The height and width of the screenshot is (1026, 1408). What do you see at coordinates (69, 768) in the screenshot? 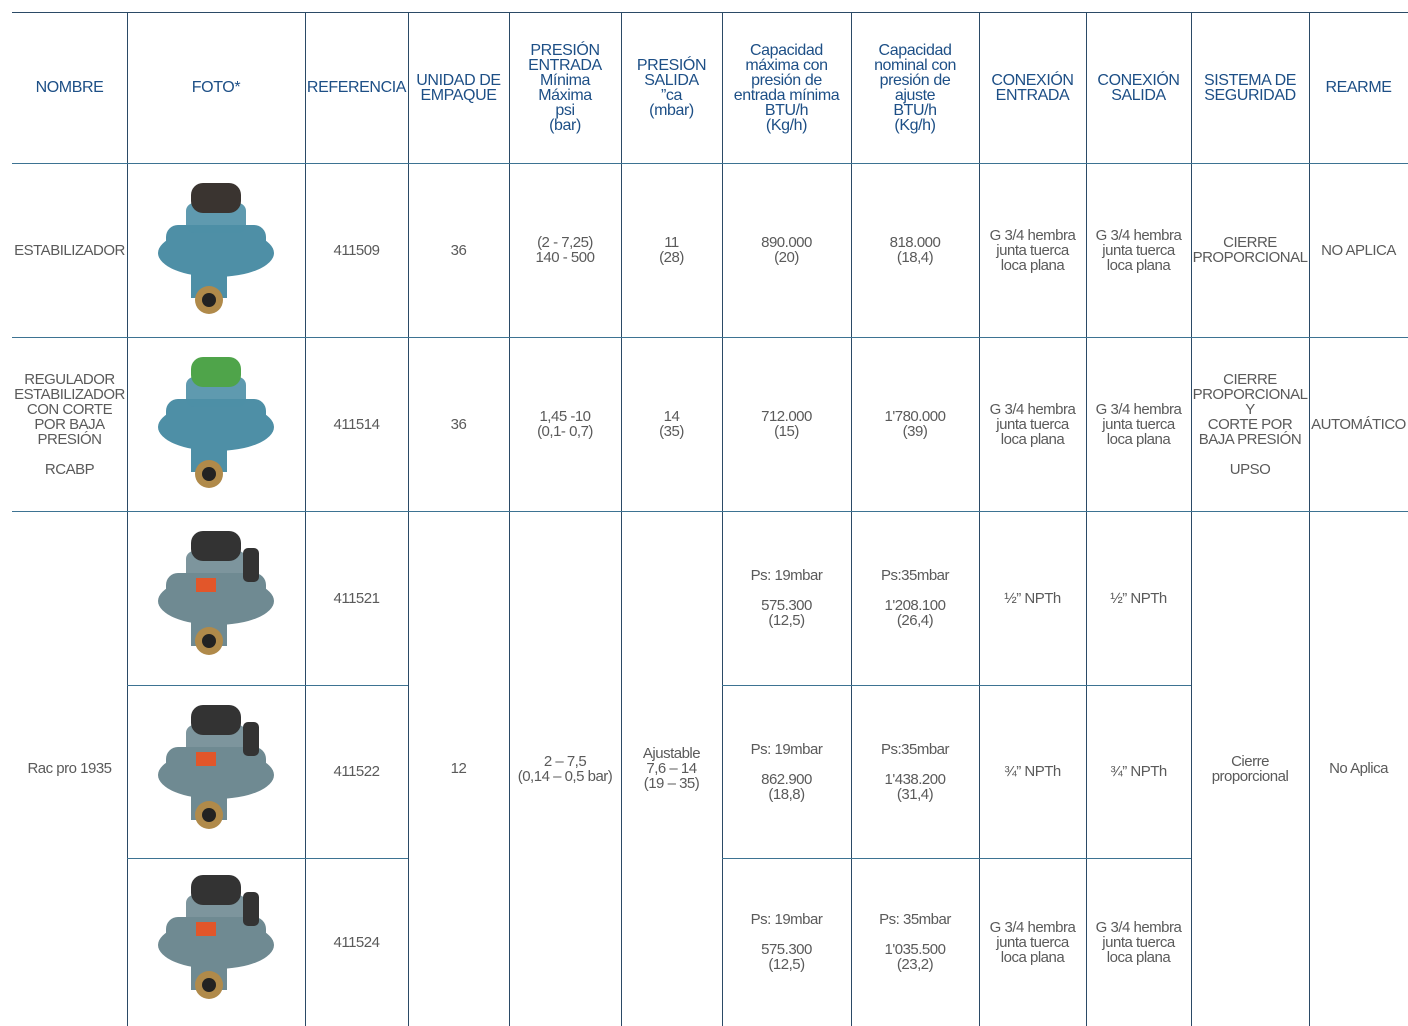
I see `table-cell: Rac pro 1935` at bounding box center [69, 768].